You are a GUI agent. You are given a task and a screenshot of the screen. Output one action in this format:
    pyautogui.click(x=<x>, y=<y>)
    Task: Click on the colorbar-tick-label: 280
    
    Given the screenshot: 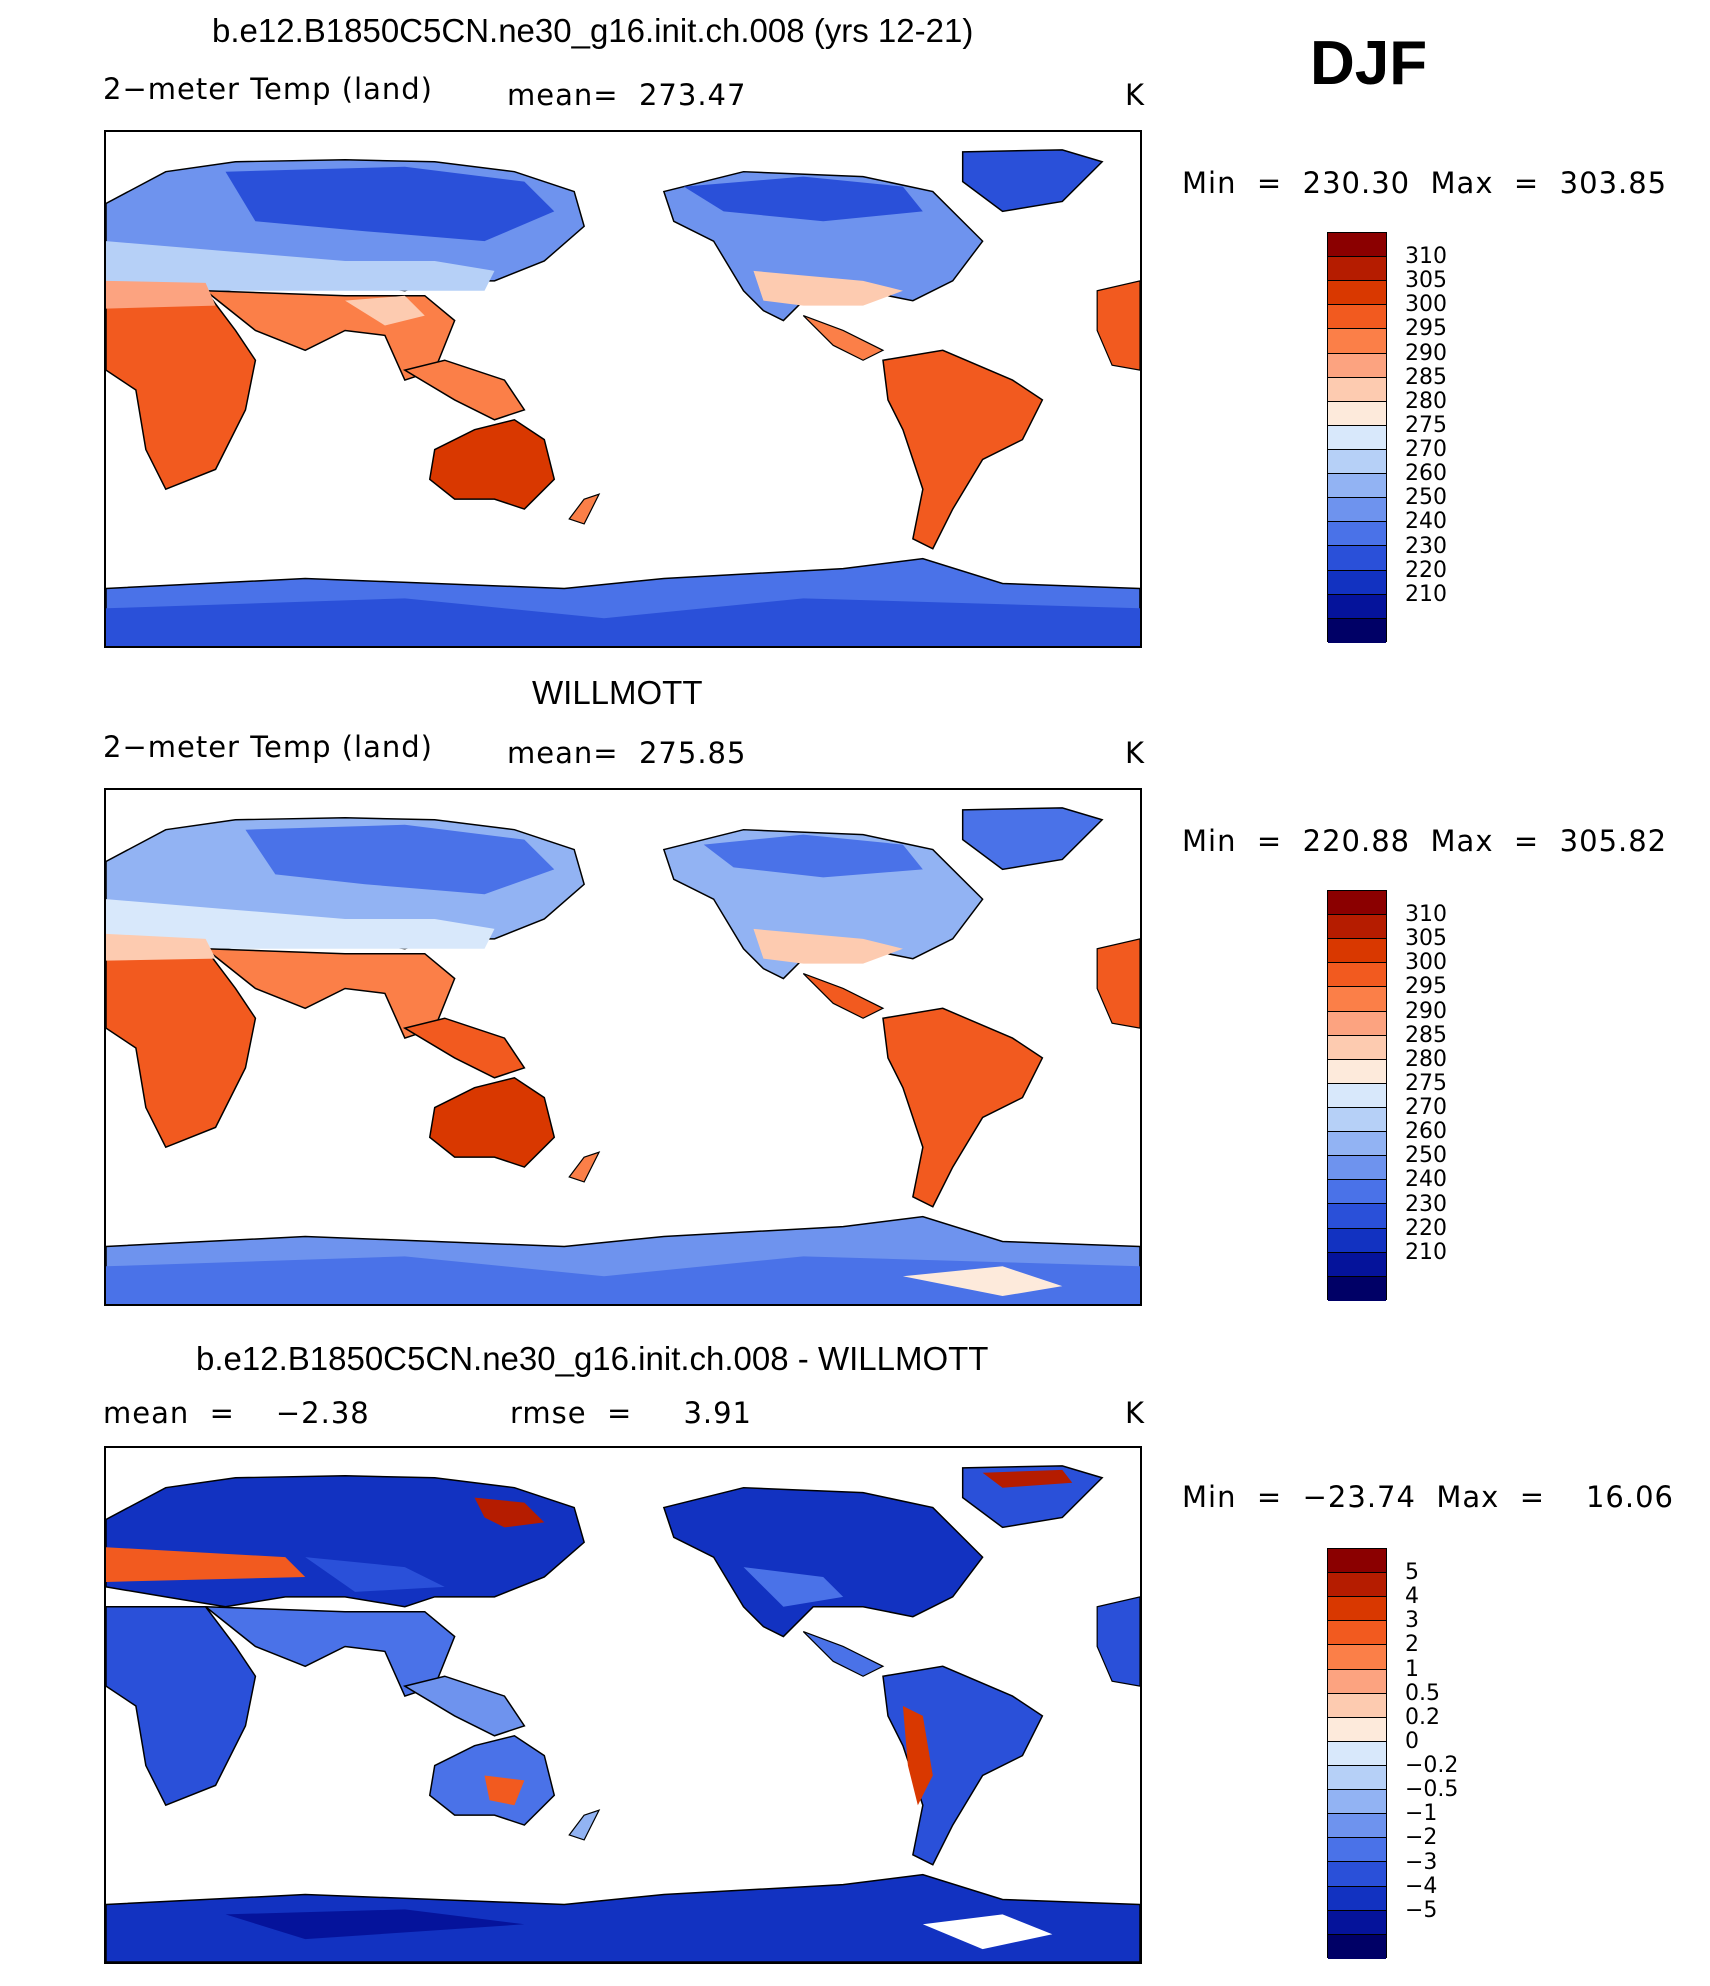 What is the action you would take?
    pyautogui.click(x=1426, y=1059)
    